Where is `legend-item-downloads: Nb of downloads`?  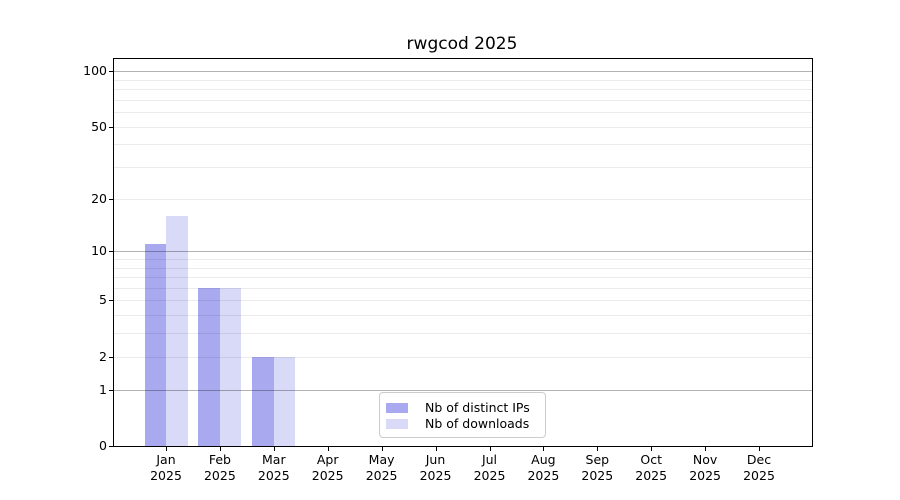
legend-item-downloads: Nb of downloads is located at coordinates (461, 423).